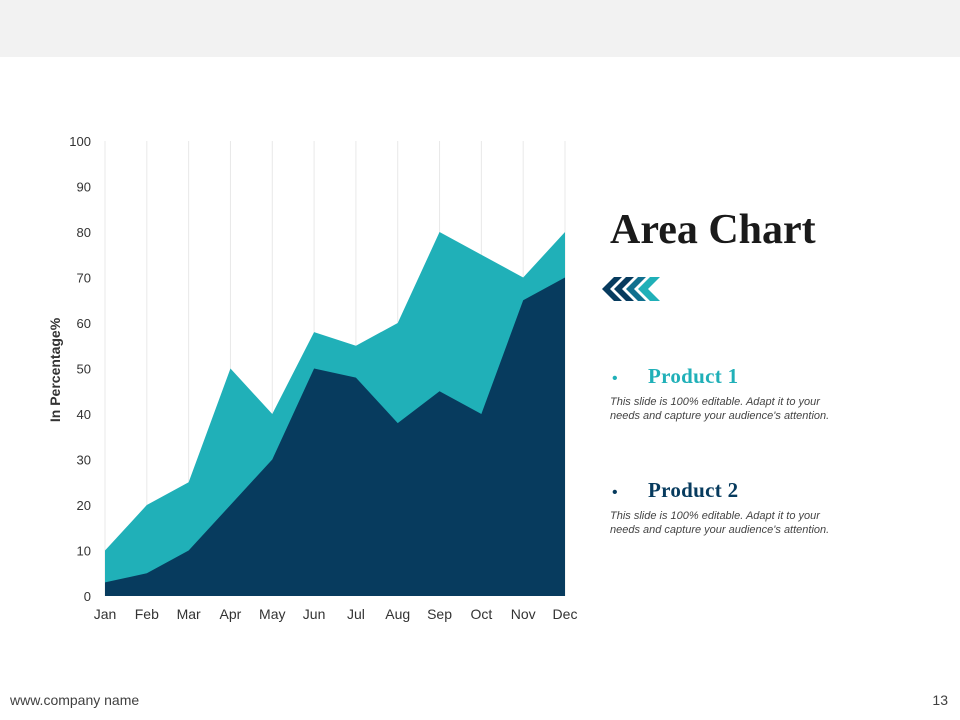 The width and height of the screenshot is (960, 720). I want to click on chevron-arrows-icon, so click(631, 289).